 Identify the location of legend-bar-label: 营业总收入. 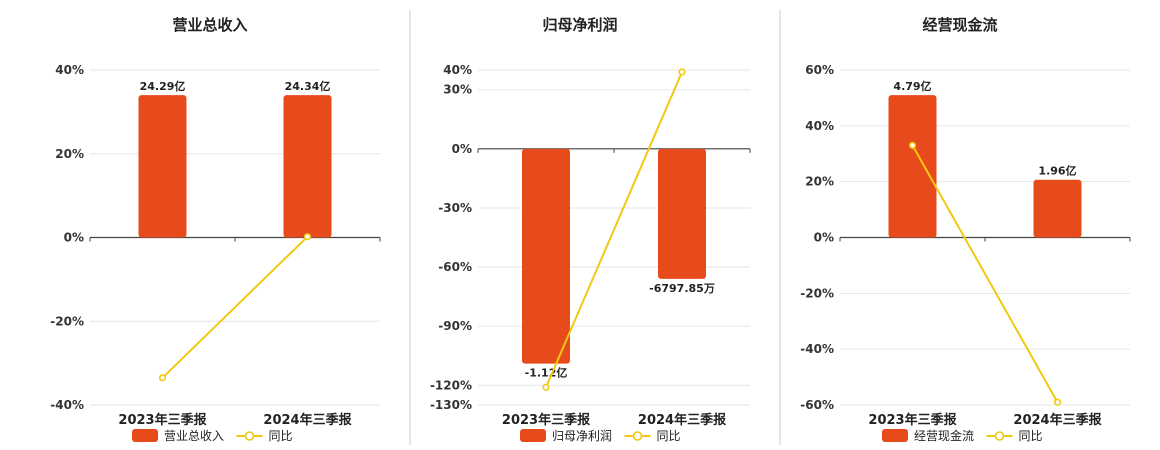
(194, 436).